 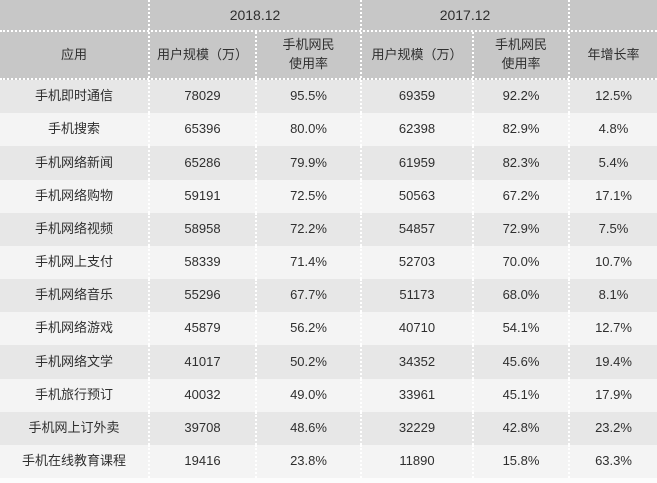 What do you see at coordinates (520, 229) in the screenshot?
I see `cell-rate-2017: 72.9%` at bounding box center [520, 229].